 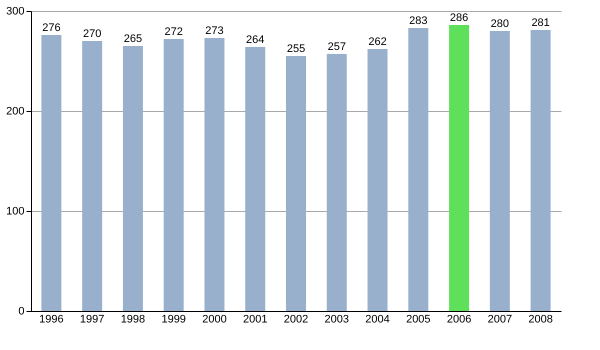 What do you see at coordinates (255, 320) in the screenshot?
I see `x-tick-label: 2001` at bounding box center [255, 320].